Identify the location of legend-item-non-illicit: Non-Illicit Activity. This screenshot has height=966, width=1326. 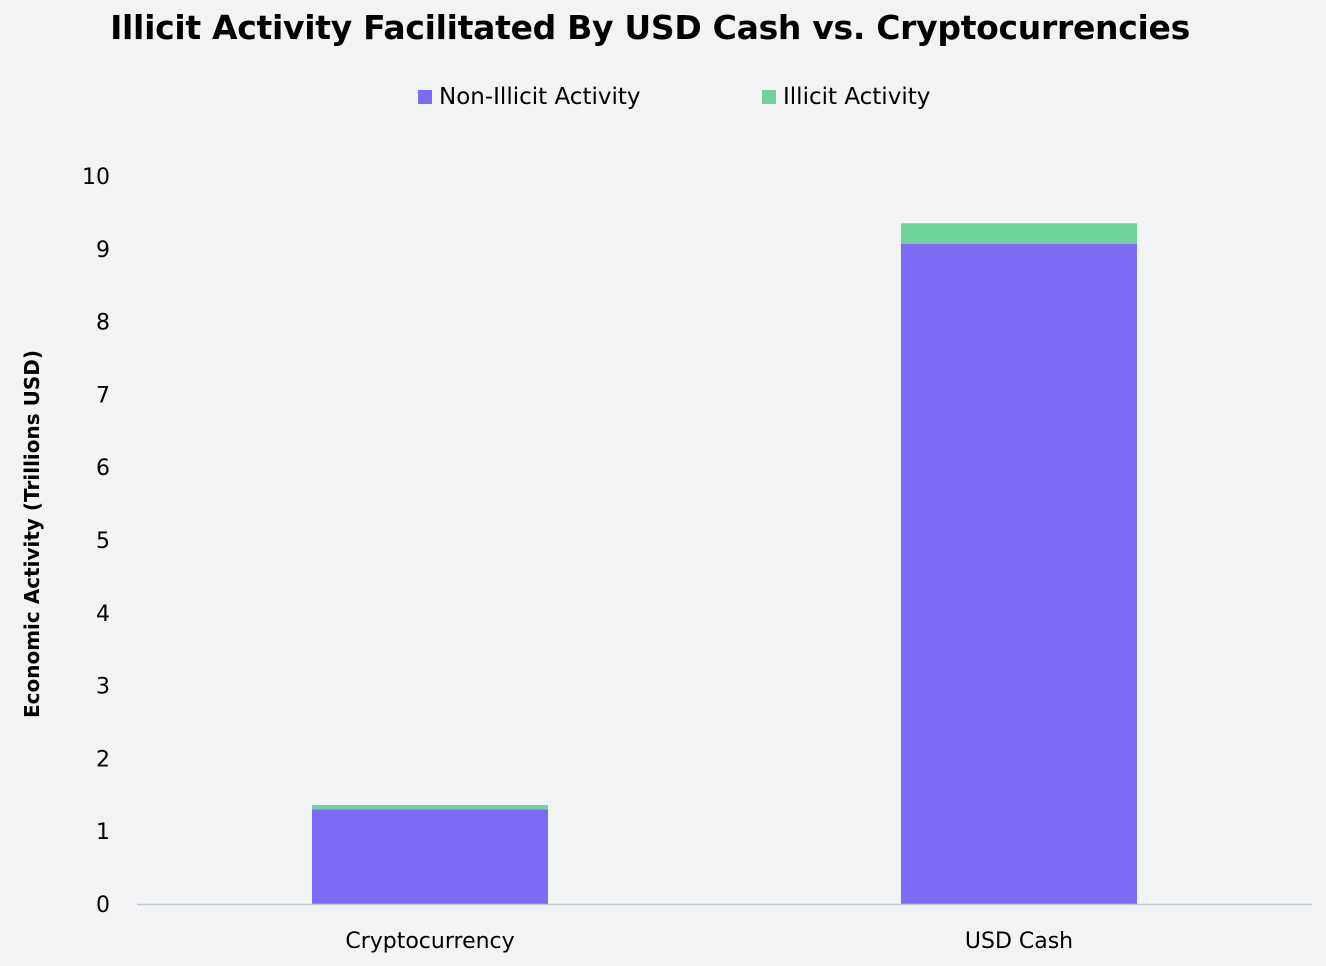
(529, 97).